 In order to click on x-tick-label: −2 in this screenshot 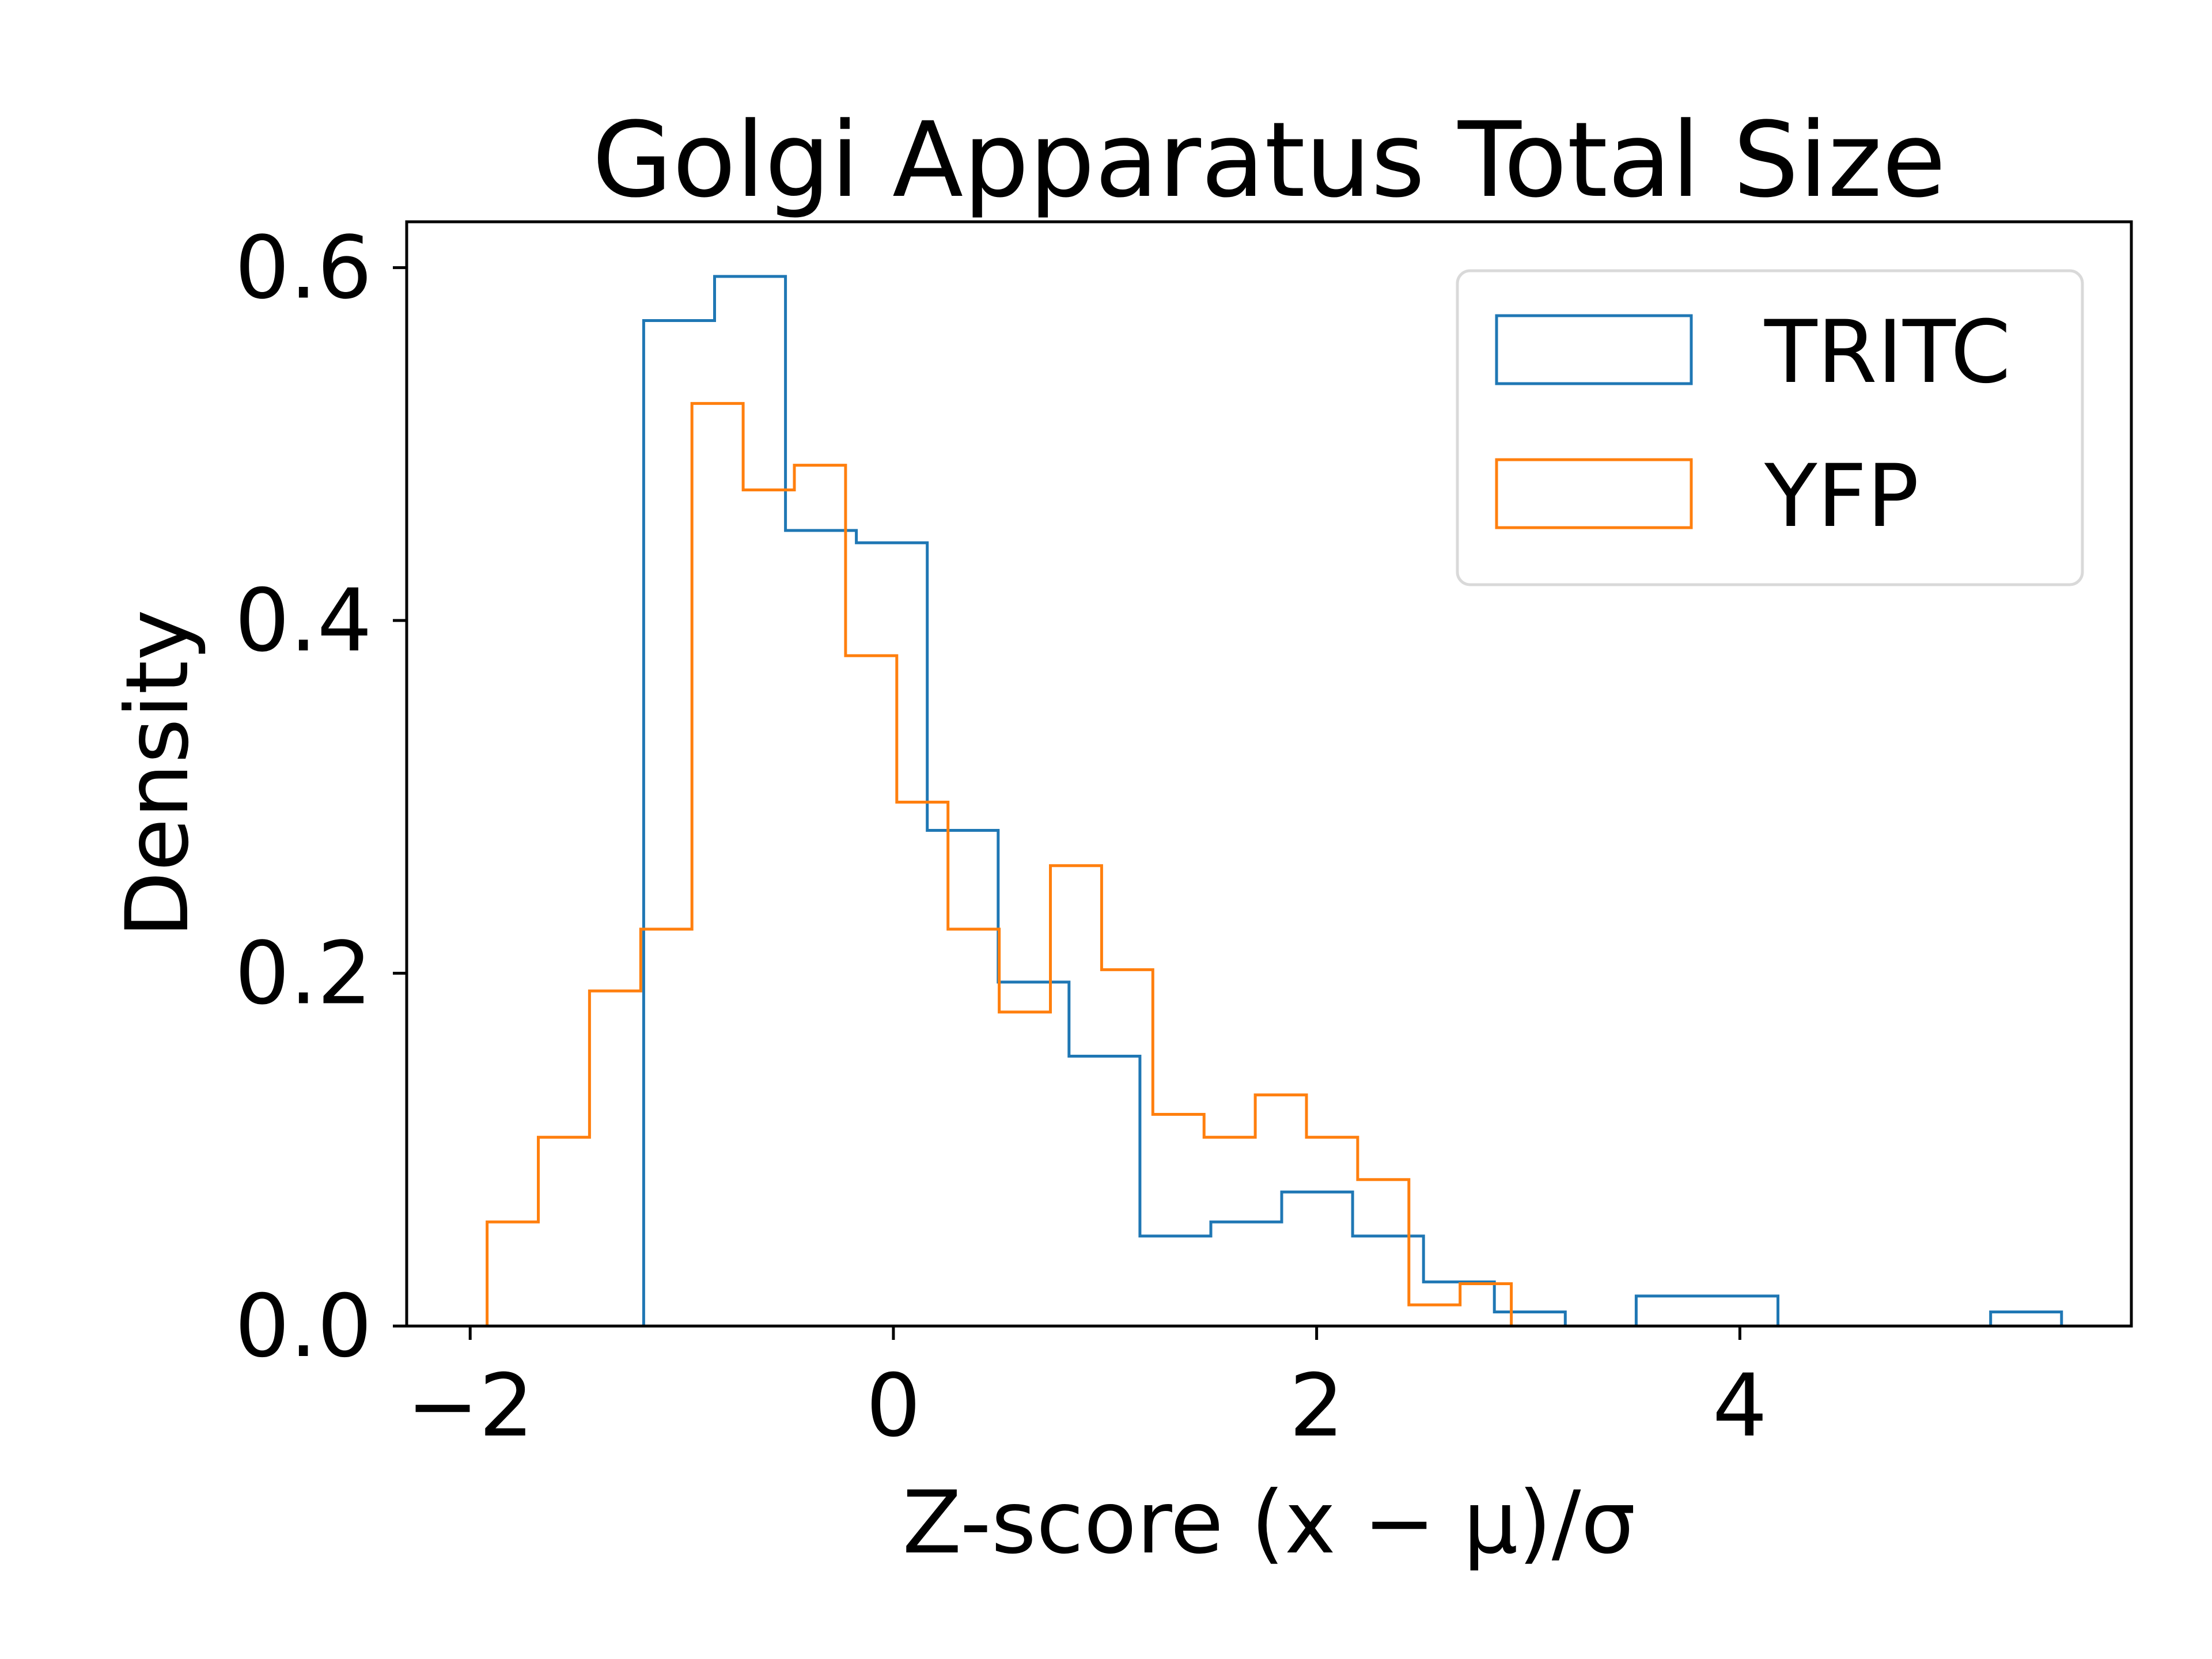, I will do `click(470, 1406)`.